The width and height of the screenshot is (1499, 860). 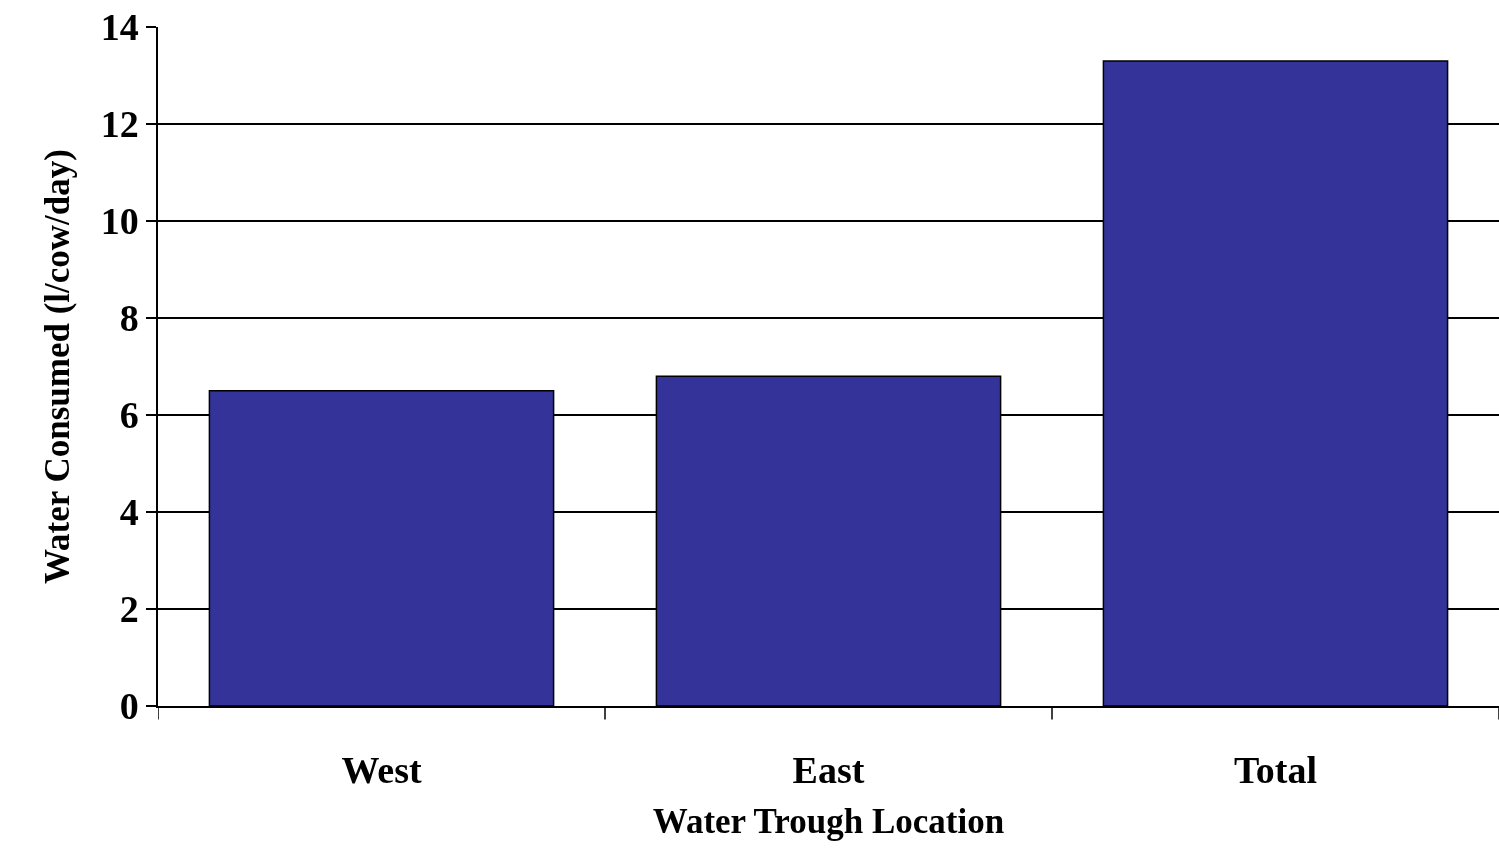 I want to click on y-tick-label: 10, so click(x=119, y=221).